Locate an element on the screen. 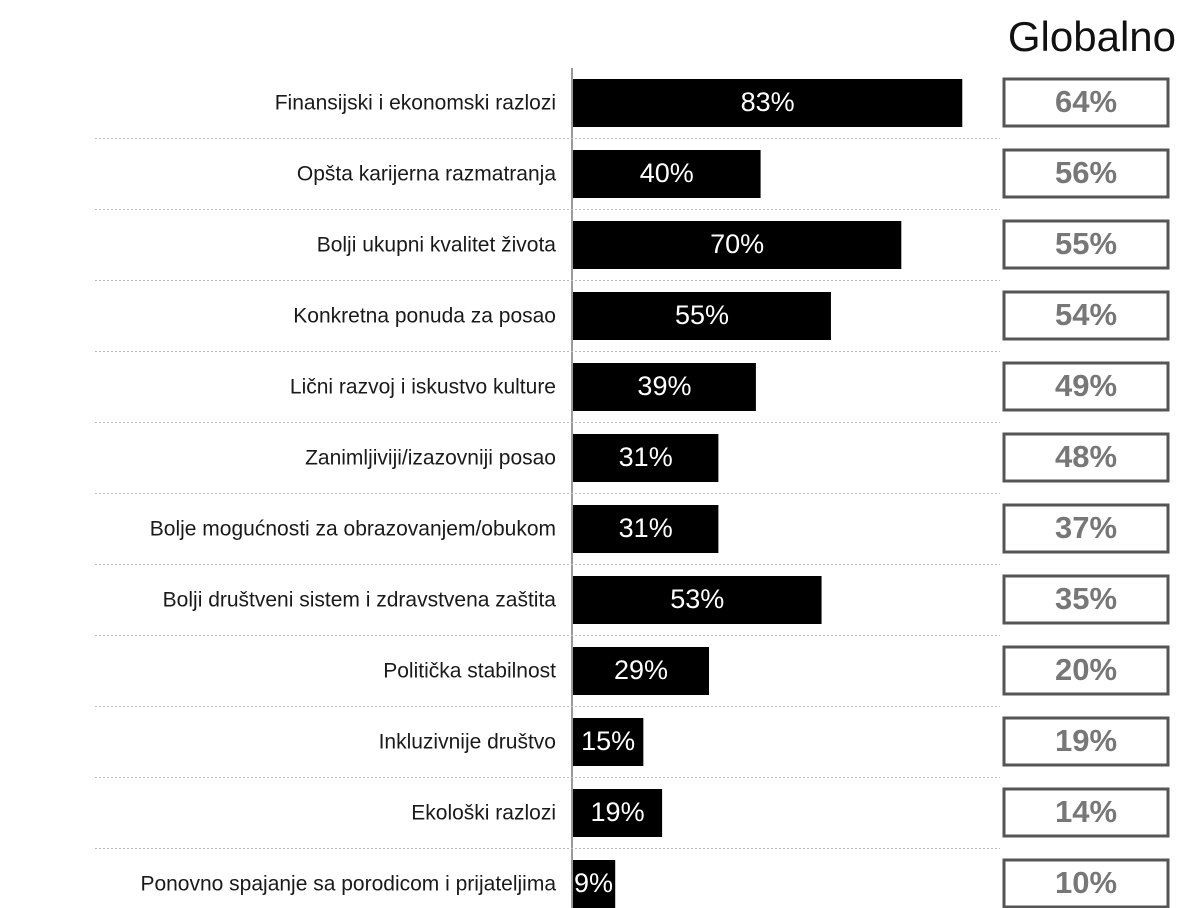 The width and height of the screenshot is (1183, 908). global-value-label: 56% is located at coordinates (1086, 172).